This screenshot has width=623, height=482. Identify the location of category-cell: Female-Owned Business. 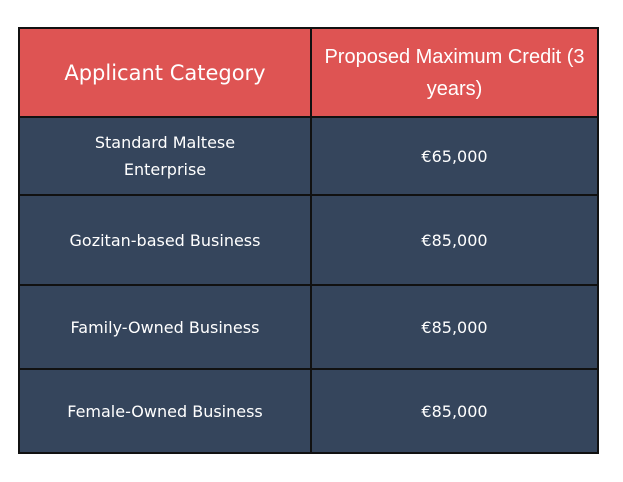
(165, 411).